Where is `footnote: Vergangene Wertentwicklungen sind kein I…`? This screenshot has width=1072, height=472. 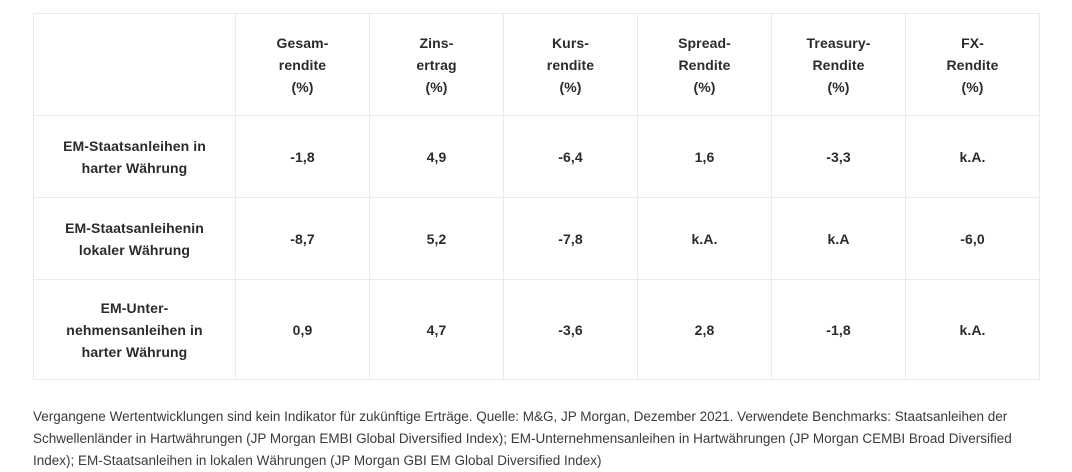
footnote: Vergangene Wertentwicklungen sind kein I… is located at coordinates (522, 438).